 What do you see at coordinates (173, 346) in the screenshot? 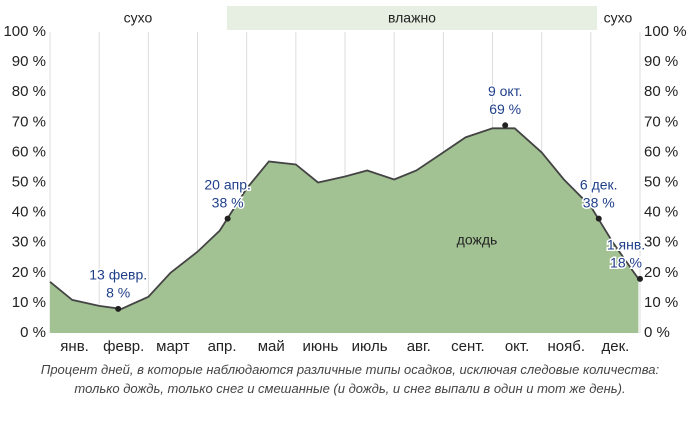
I see `x-tick-label: март` at bounding box center [173, 346].